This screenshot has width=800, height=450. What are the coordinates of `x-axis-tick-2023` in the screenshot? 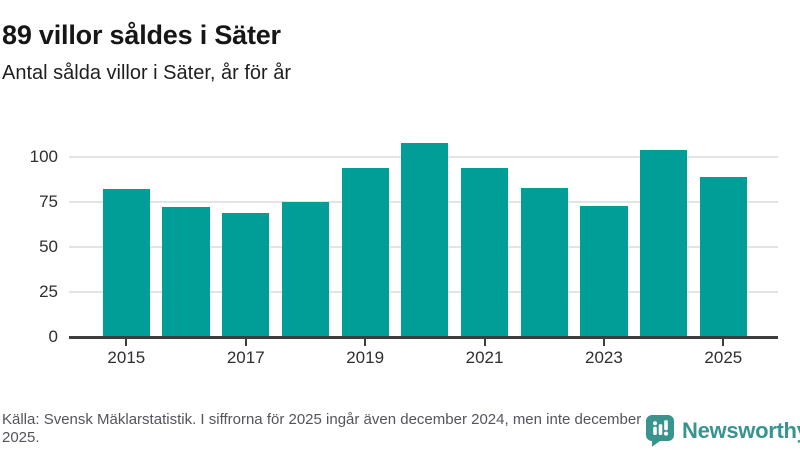 It's located at (603, 342).